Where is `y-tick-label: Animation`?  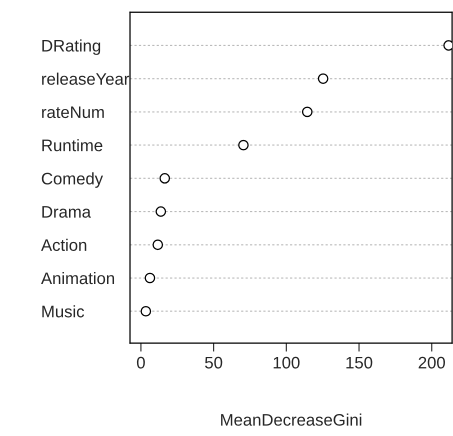
y-tick-label: Animation is located at coordinates (77, 278).